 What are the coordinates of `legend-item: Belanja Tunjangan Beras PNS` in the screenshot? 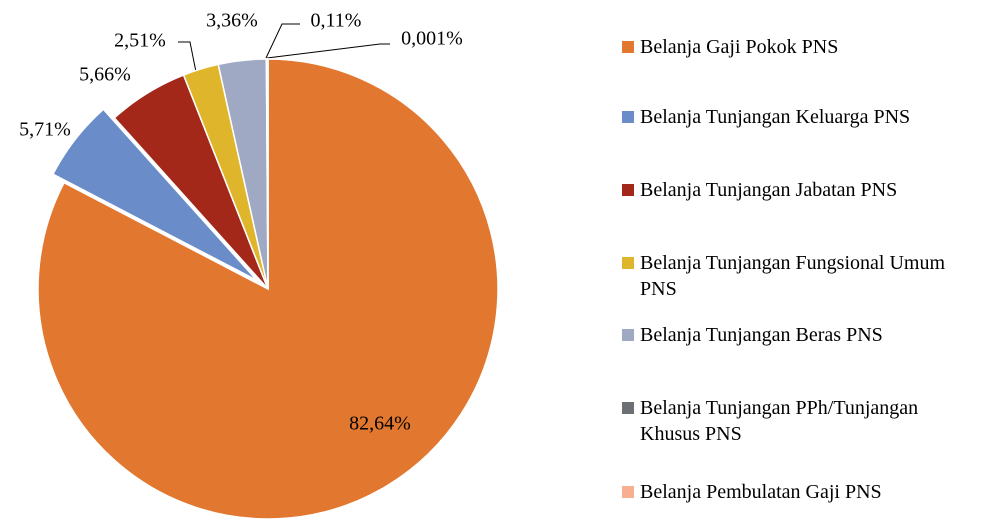 It's located at (807, 335).